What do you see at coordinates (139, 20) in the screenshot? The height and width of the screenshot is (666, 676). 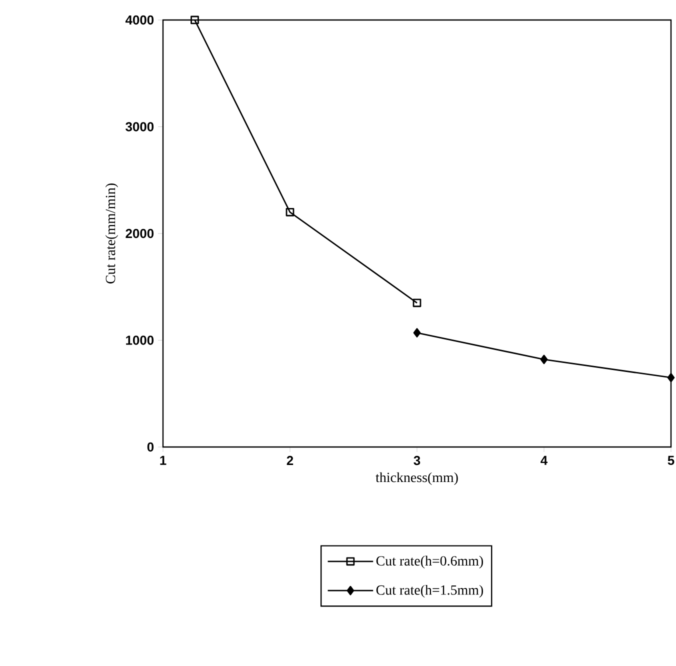 I see `y-tick-label: 4000` at bounding box center [139, 20].